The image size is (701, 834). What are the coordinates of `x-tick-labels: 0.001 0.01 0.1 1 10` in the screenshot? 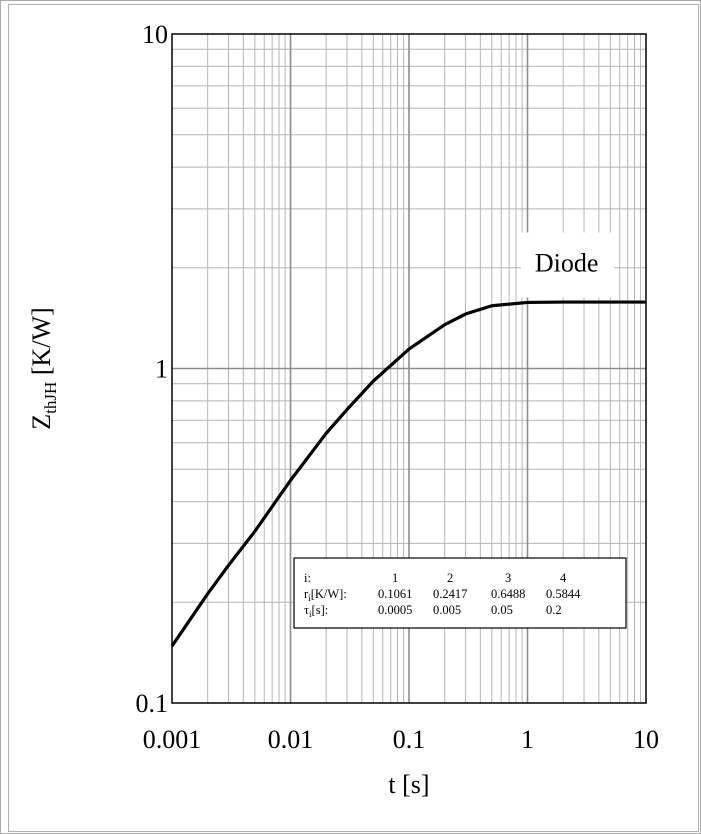 It's located at (401, 739).